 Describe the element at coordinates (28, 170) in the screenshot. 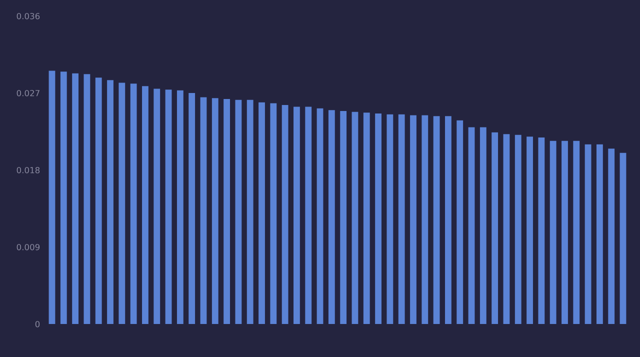

I see `y-tick-label: 0.018` at that location.